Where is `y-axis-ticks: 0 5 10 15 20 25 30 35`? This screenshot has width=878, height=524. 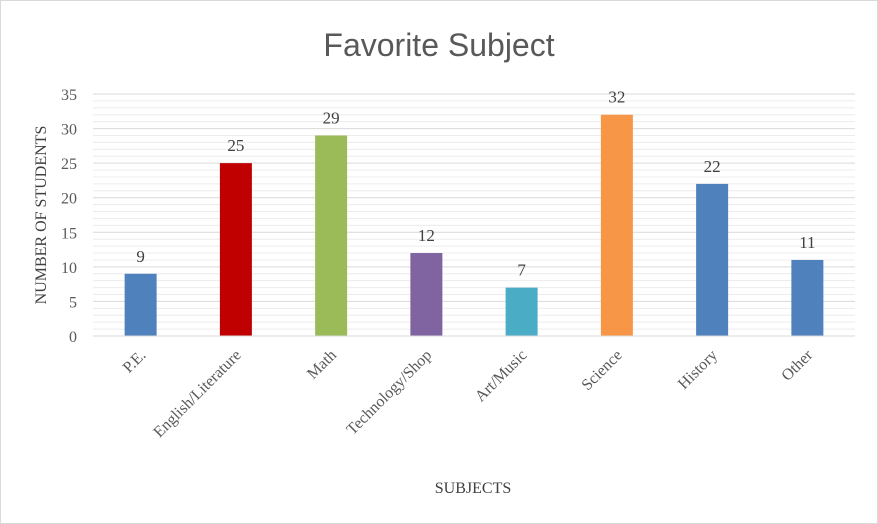
y-axis-ticks: 0 5 10 15 20 25 30 35 is located at coordinates (69, 216).